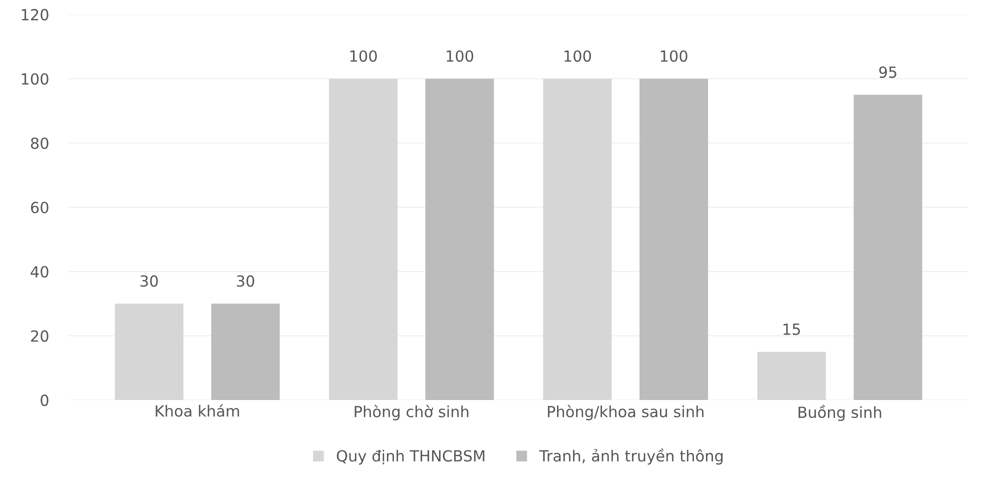 The width and height of the screenshot is (983, 482). What do you see at coordinates (410, 457) in the screenshot?
I see `legend-label: Quy định THNCBSM` at bounding box center [410, 457].